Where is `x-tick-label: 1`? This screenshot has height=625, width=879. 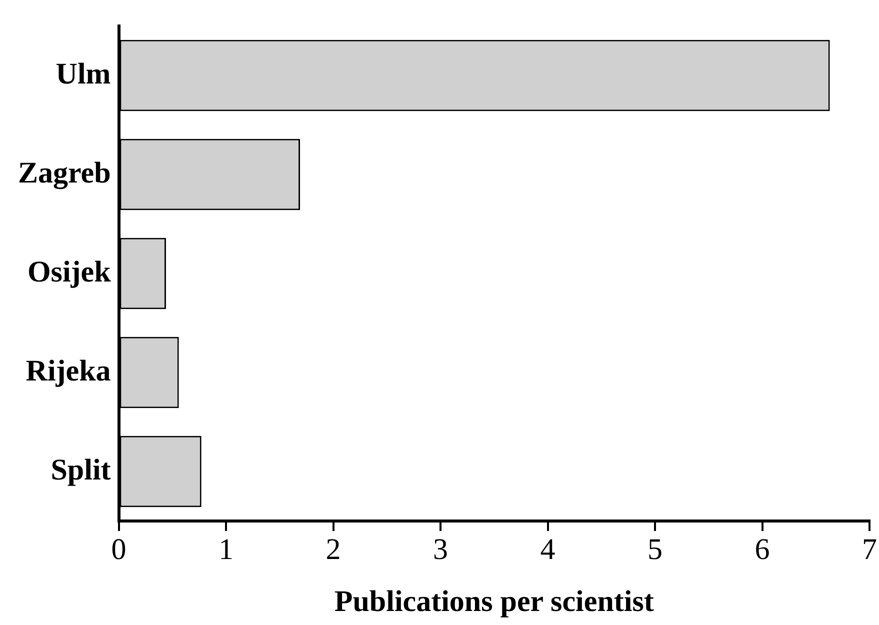
x-tick-label: 1 is located at coordinates (226, 549).